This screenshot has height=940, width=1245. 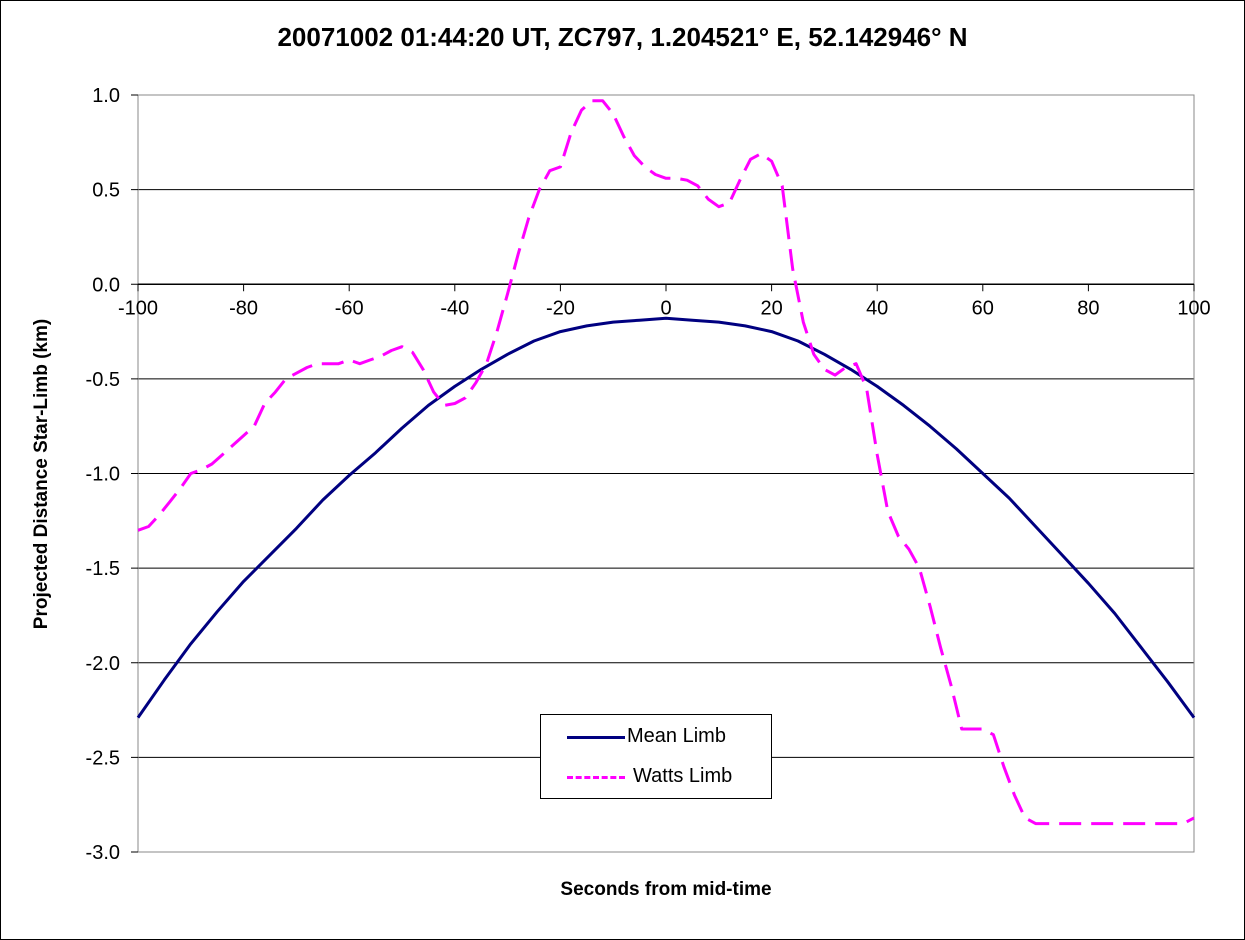 What do you see at coordinates (665, 308) in the screenshot?
I see `x-tick-label: 0` at bounding box center [665, 308].